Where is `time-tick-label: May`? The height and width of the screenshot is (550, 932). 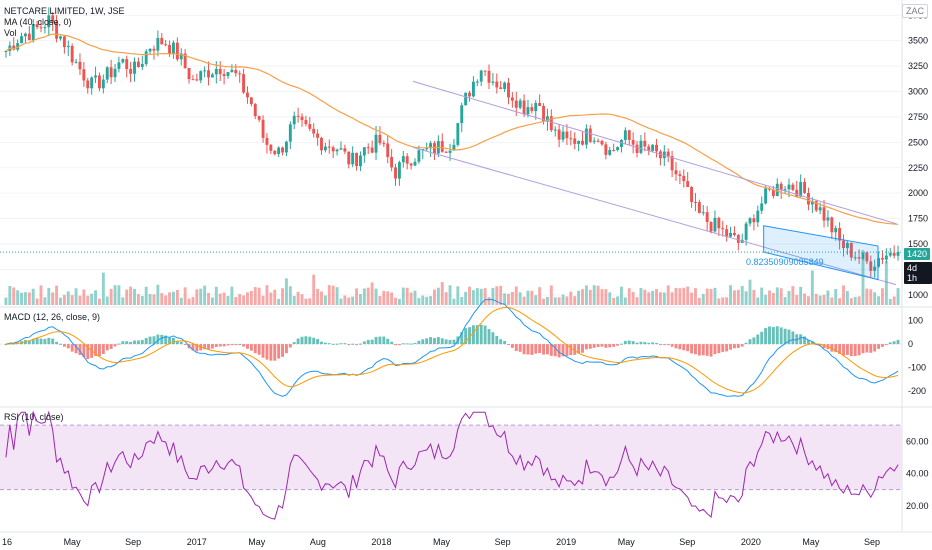 time-tick-label: May is located at coordinates (627, 542).